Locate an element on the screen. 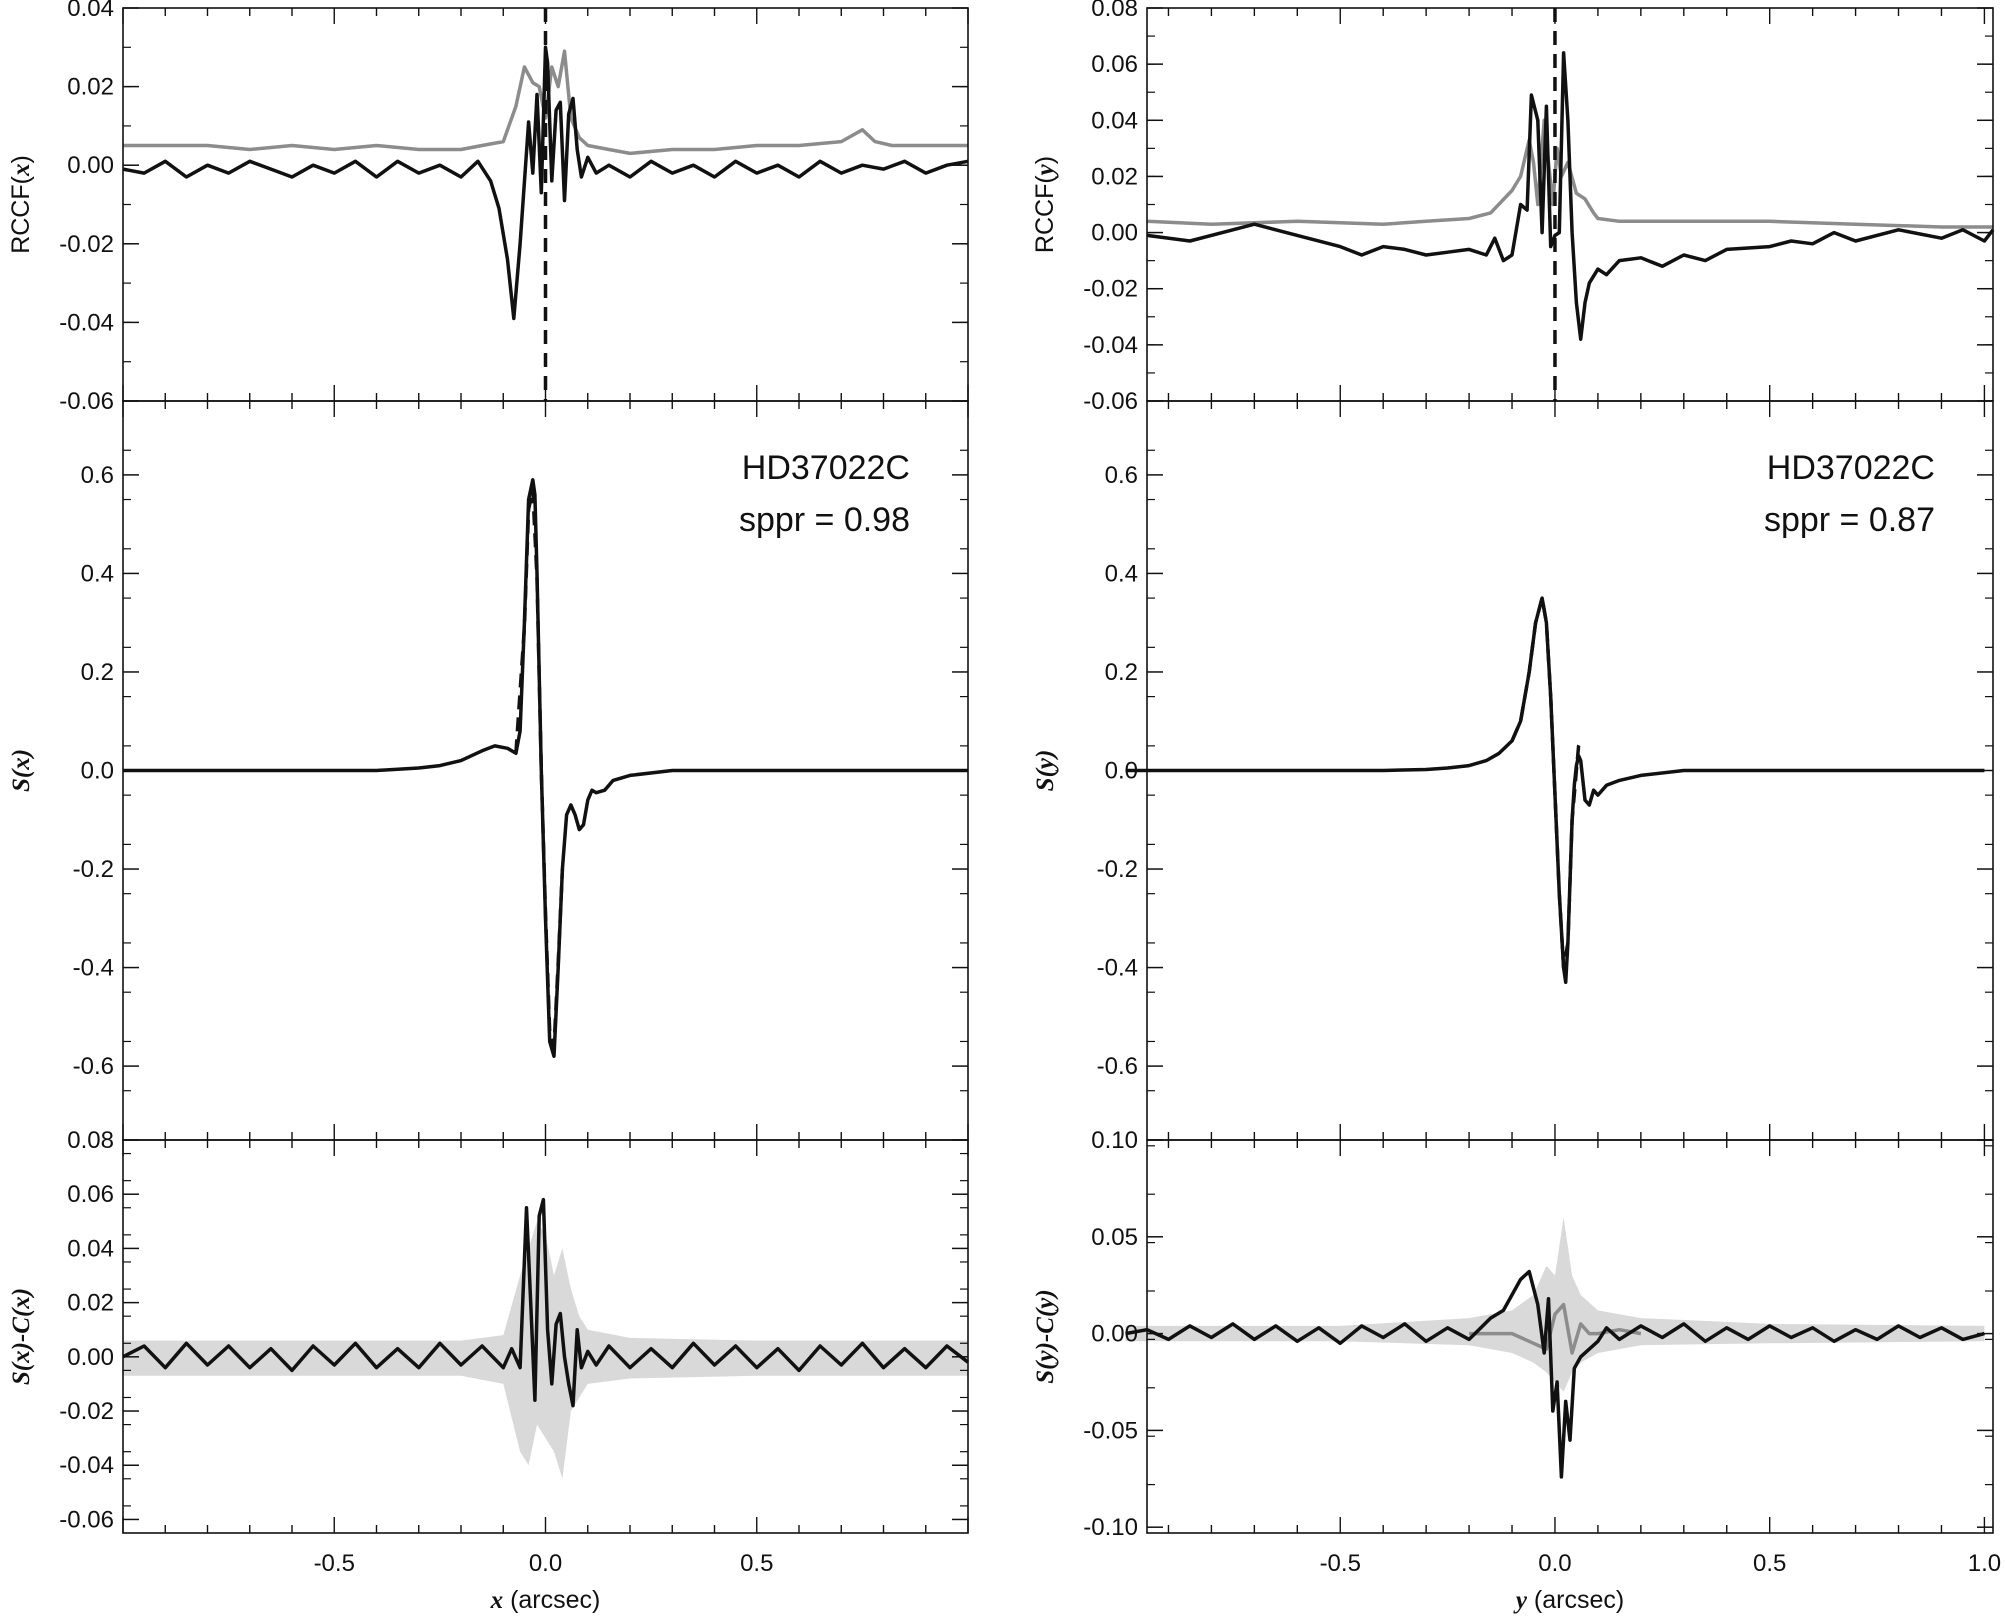  x-axis-title: y (arcsec) is located at coordinates (1568, 1600).